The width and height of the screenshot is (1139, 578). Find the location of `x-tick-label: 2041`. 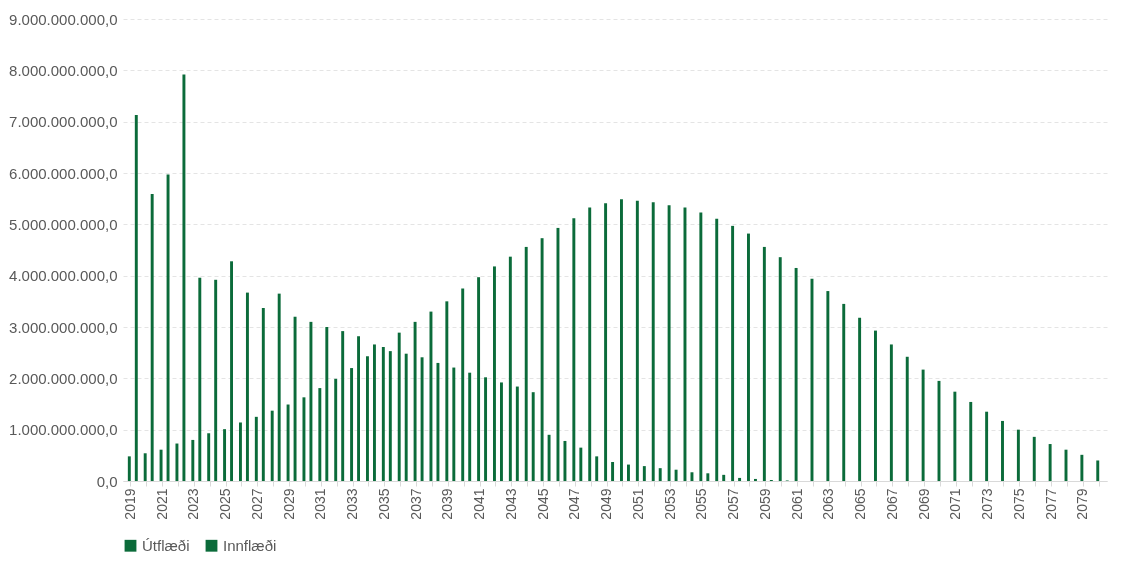

x-tick-label: 2041 is located at coordinates (479, 504).